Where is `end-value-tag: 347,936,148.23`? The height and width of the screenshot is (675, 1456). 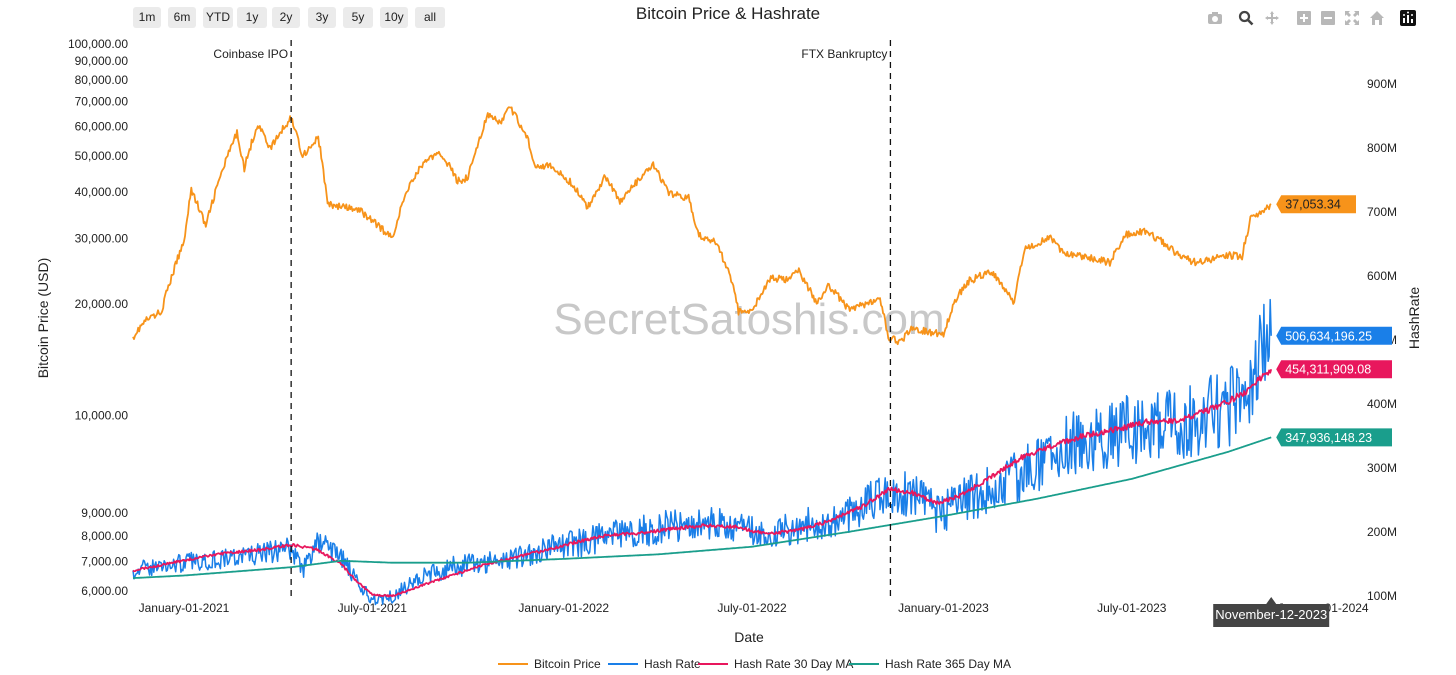 end-value-tag: 347,936,148.23 is located at coordinates (1334, 437).